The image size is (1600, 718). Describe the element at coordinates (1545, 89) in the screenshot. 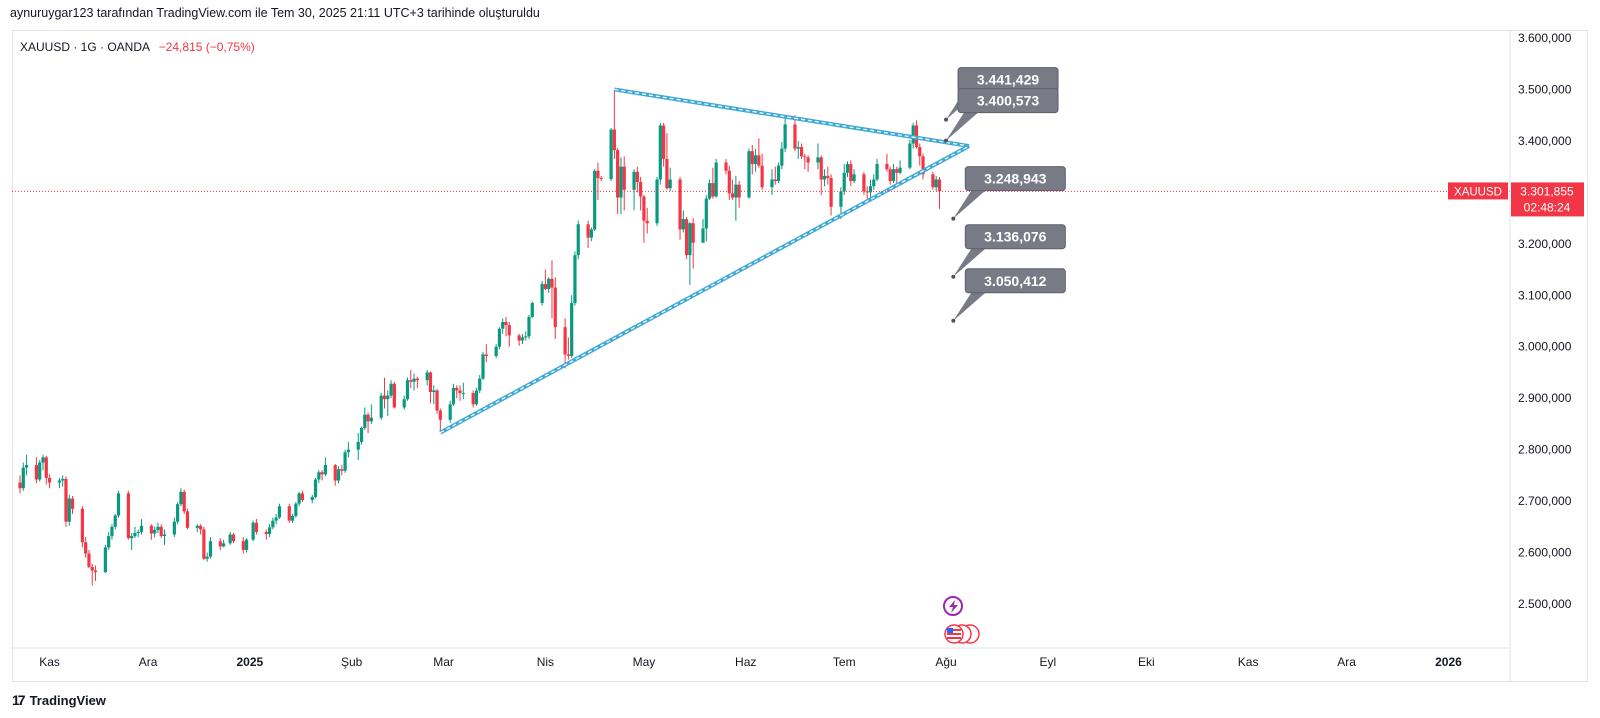

I see `price-tick-label: 3.500,000` at that location.